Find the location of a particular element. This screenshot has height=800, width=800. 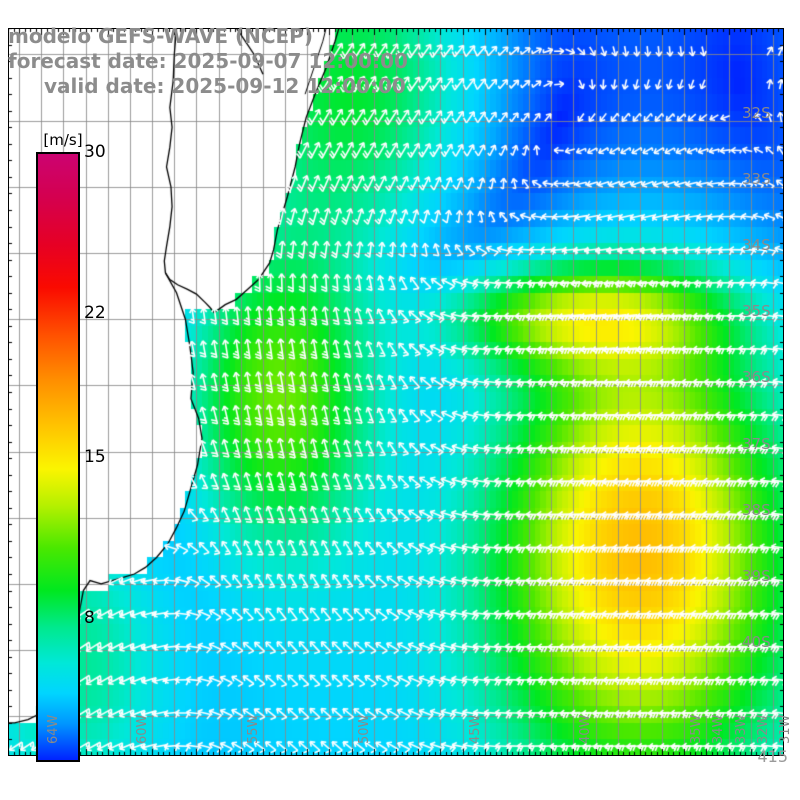

lat-tick-label-33S: 33S is located at coordinates (756, 178).